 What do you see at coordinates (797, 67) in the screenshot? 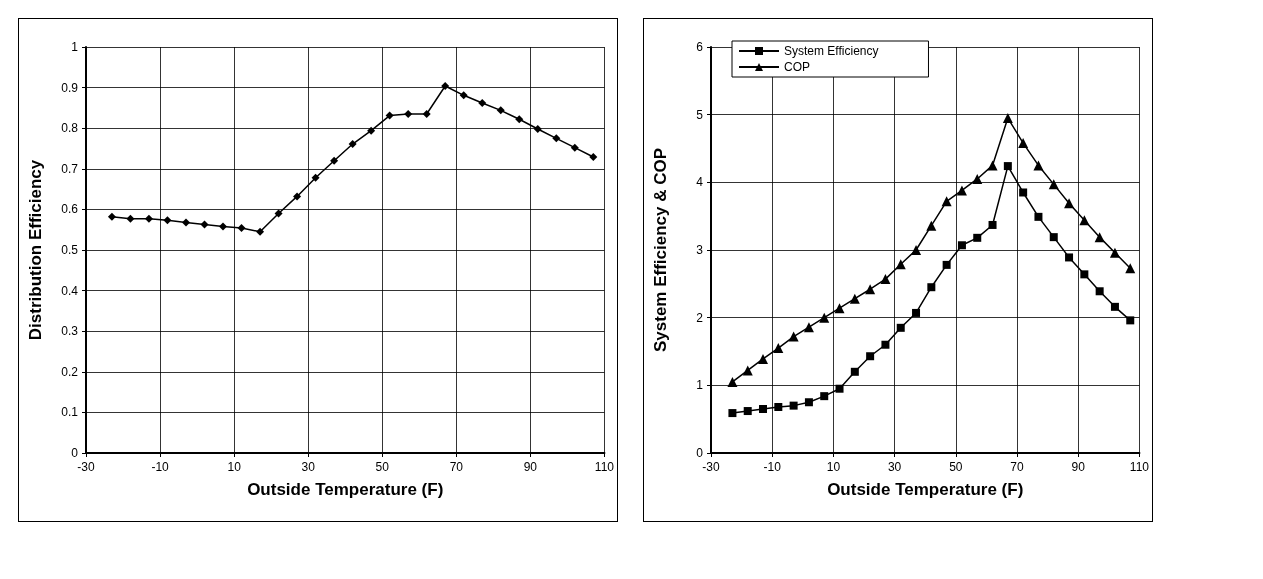
I see `legend-label: COP` at bounding box center [797, 67].